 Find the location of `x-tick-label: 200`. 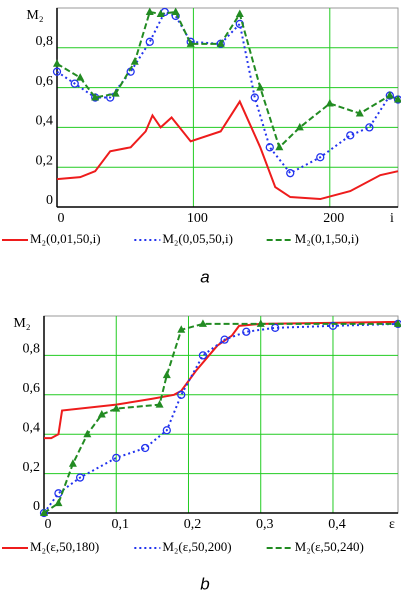

x-tick-label: 200 is located at coordinates (333, 218).